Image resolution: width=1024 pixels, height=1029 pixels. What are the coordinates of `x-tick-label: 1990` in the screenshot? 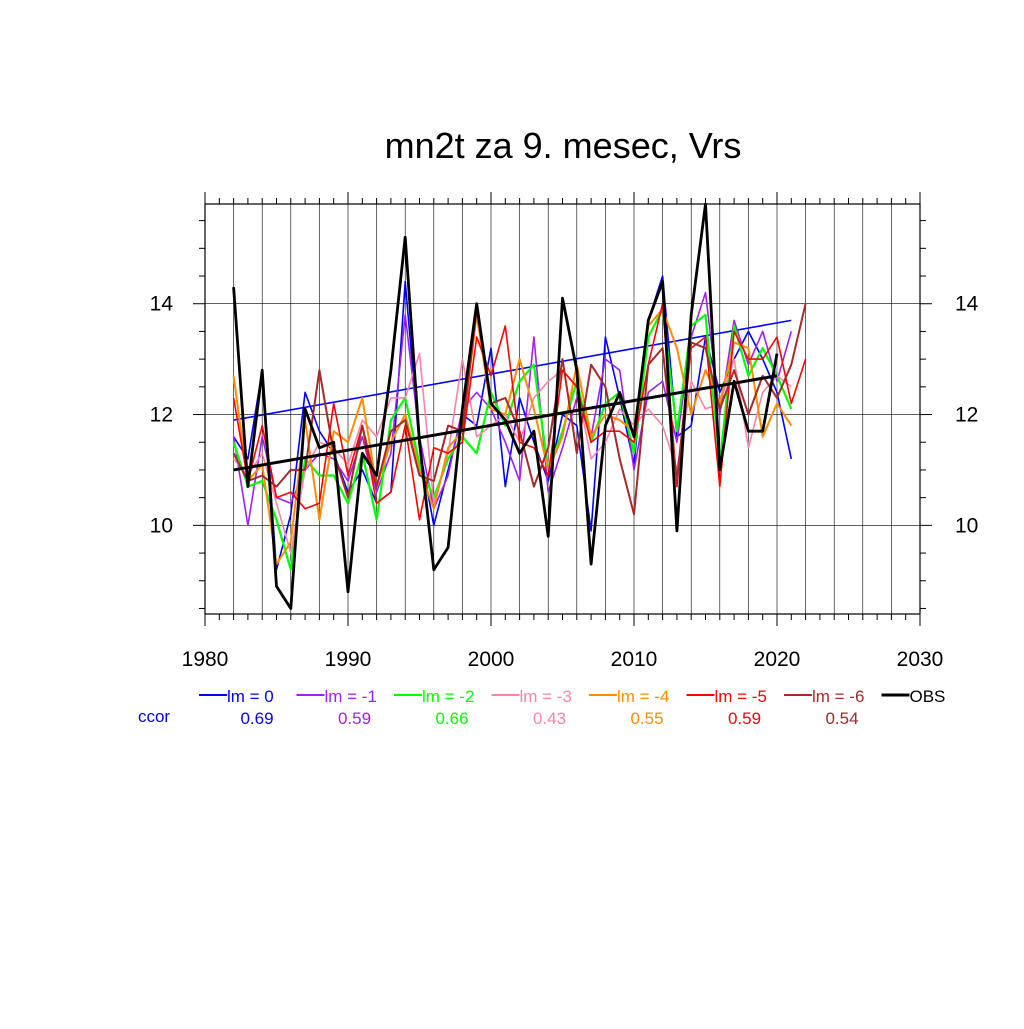 It's located at (348, 659).